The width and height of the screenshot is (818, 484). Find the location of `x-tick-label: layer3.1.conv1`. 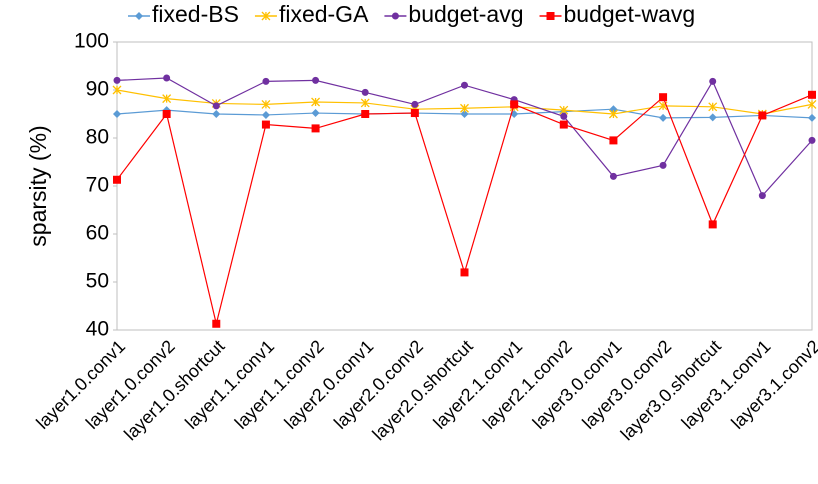

x-tick-label: layer3.1.conv1 is located at coordinates (726, 384).